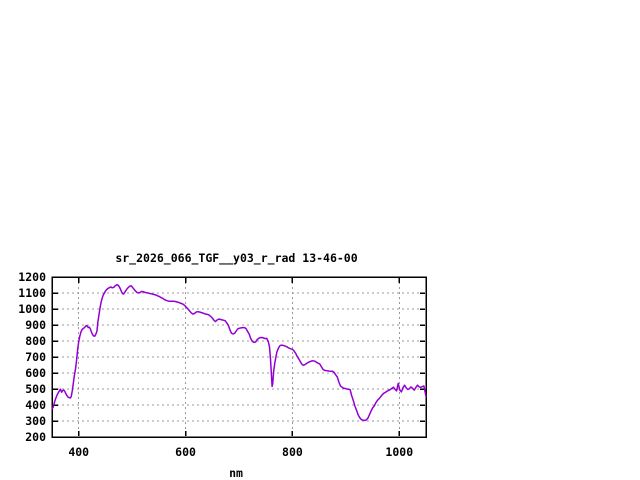 This screenshot has height=480, width=640. Describe the element at coordinates (236, 473) in the screenshot. I see `x-axis-label: nm` at that location.